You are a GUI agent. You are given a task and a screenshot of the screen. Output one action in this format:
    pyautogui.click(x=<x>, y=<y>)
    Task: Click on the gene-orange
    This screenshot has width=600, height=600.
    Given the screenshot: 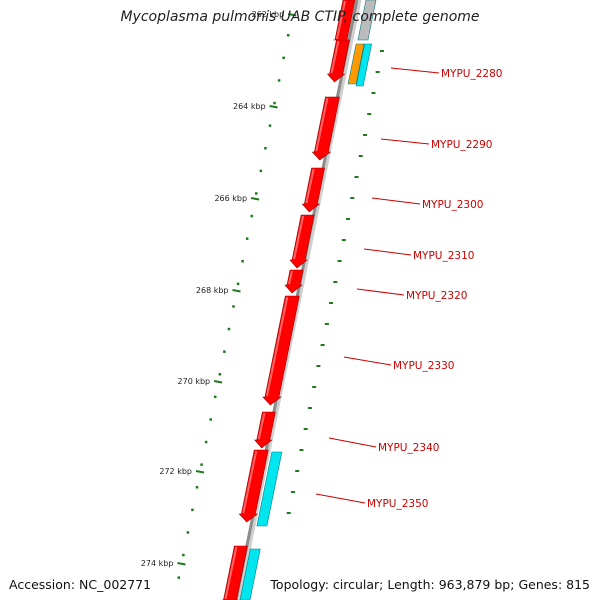 What is the action you would take?
    pyautogui.click(x=356, y=64)
    